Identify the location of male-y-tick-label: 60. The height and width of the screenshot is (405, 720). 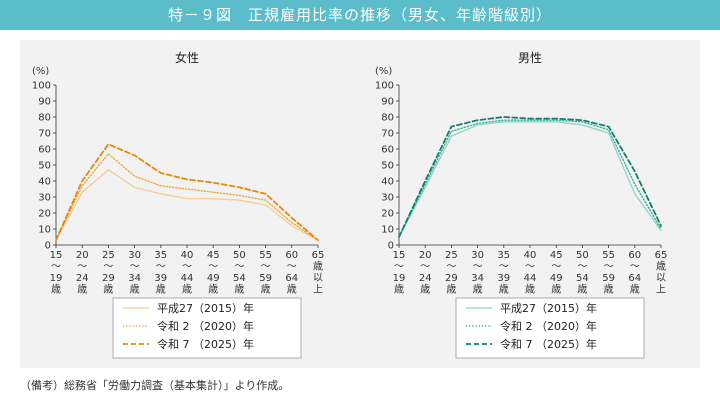
(387, 150).